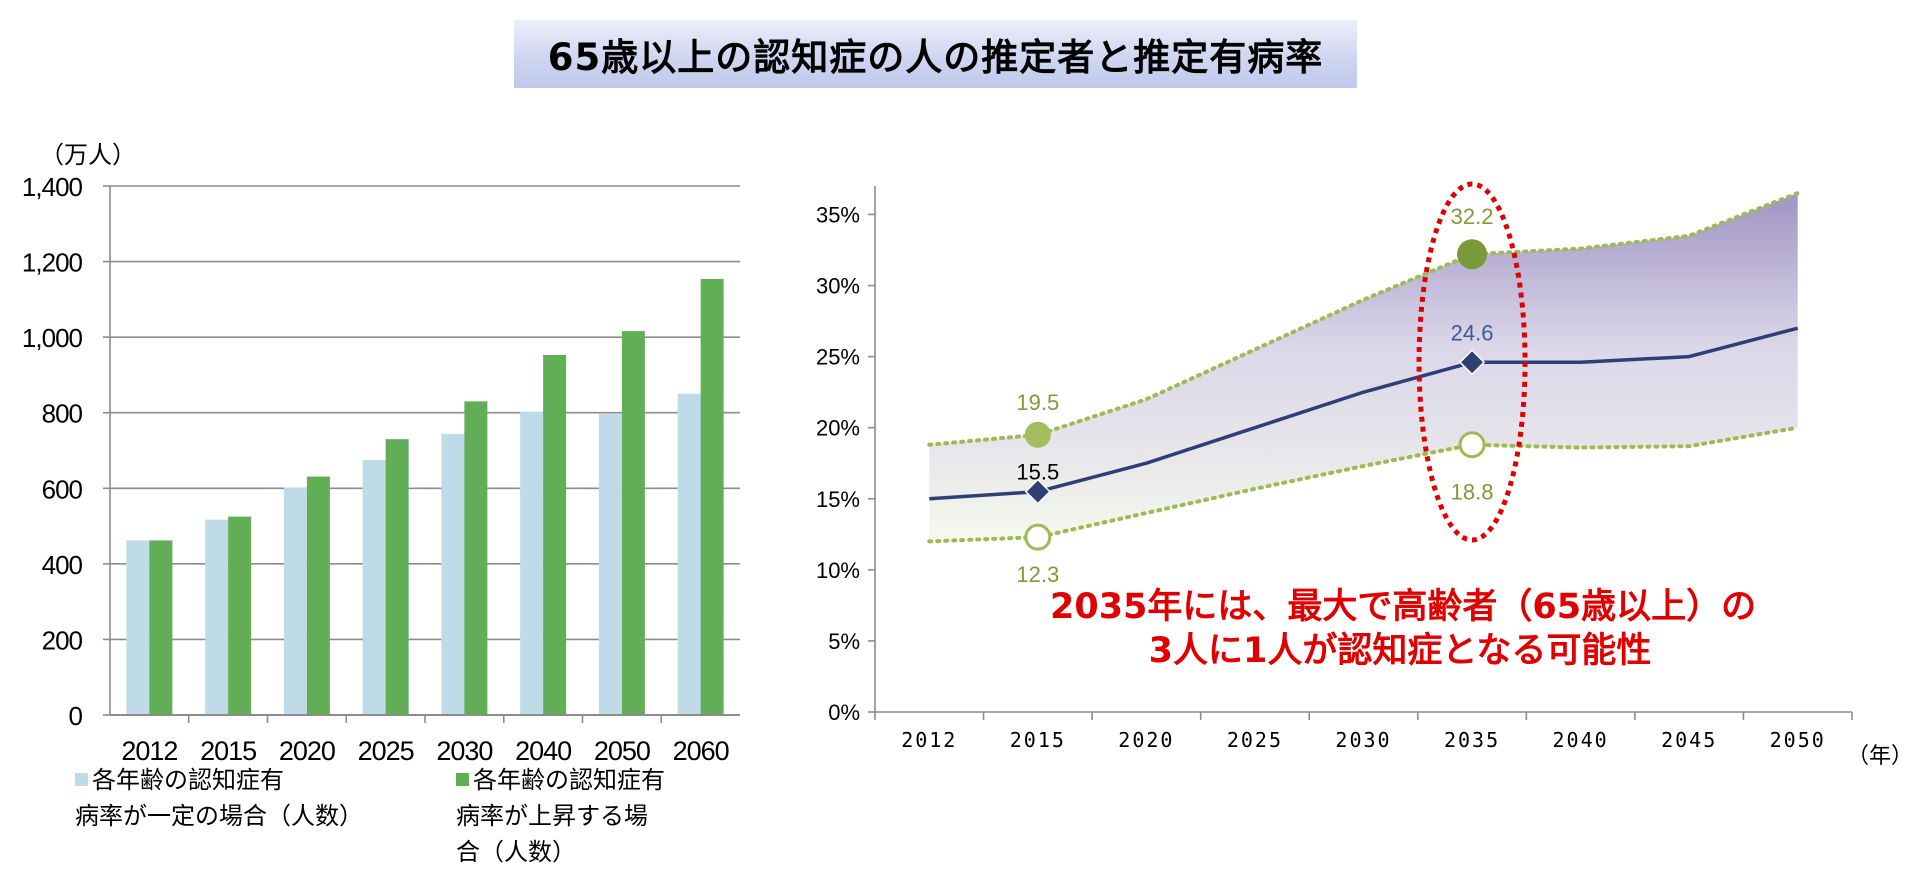 This screenshot has height=873, width=1920. Describe the element at coordinates (1363, 319) in the screenshot. I see `upper-bound-line` at that location.